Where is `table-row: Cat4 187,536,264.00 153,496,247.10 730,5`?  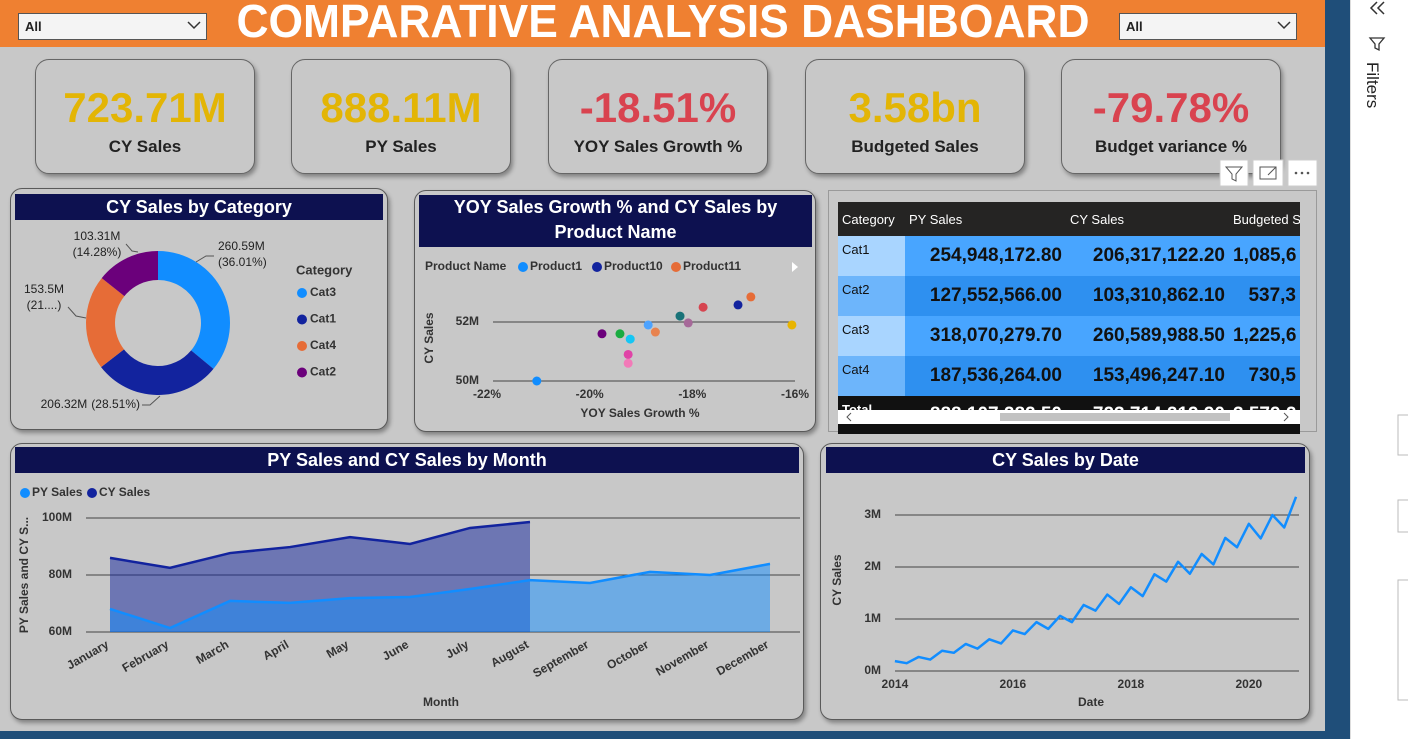 table-row: Cat4 187,536,264.00 153,496,247.10 730,5 is located at coordinates (1069, 376).